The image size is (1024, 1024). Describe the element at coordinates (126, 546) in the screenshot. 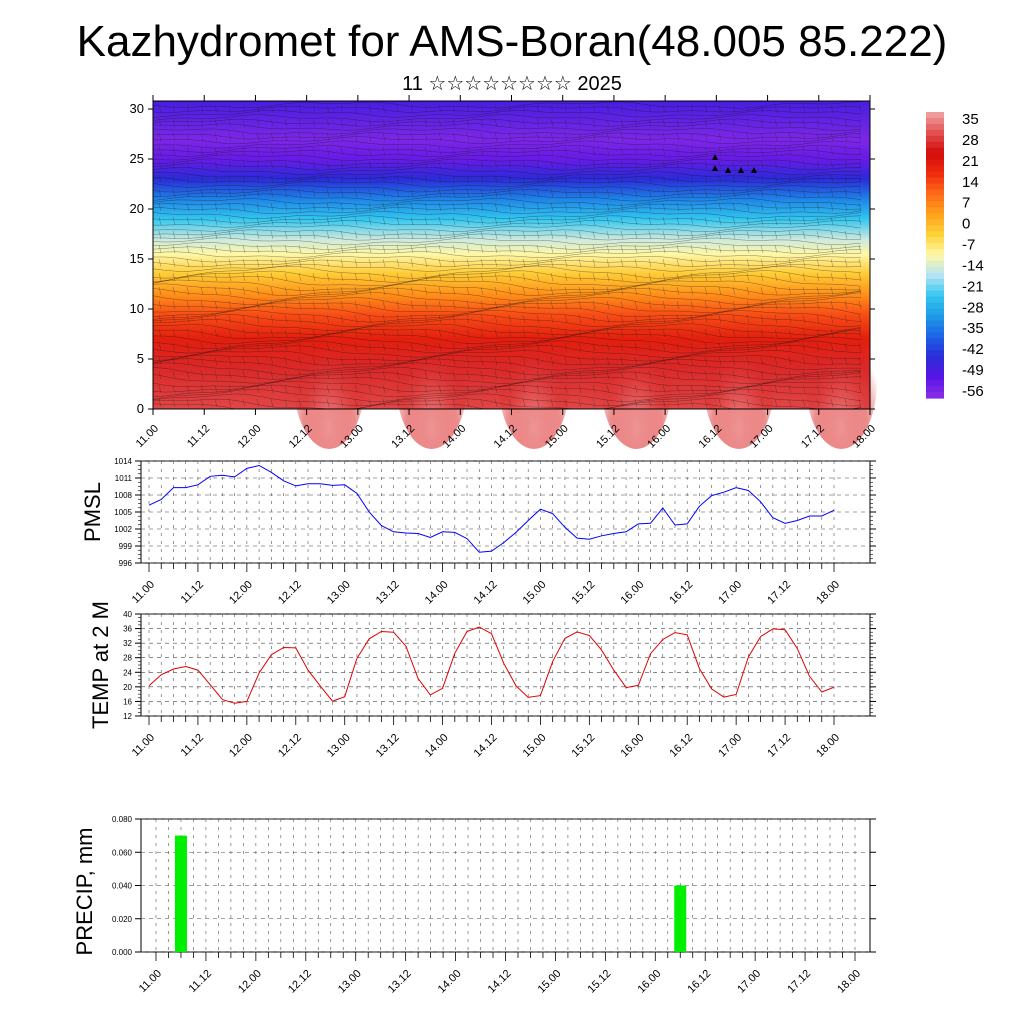

I see `y-tick-label: 999` at that location.